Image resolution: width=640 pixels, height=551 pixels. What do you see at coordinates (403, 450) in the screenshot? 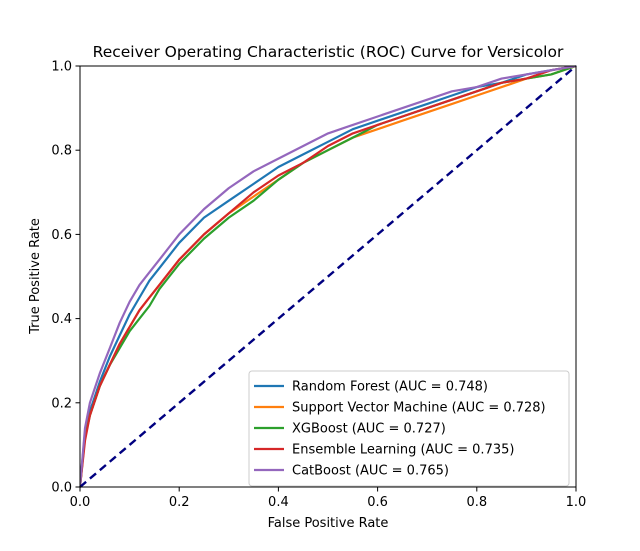
I see `legend-entry: Ensemble Learning (AUC = 0.735)` at bounding box center [403, 450].